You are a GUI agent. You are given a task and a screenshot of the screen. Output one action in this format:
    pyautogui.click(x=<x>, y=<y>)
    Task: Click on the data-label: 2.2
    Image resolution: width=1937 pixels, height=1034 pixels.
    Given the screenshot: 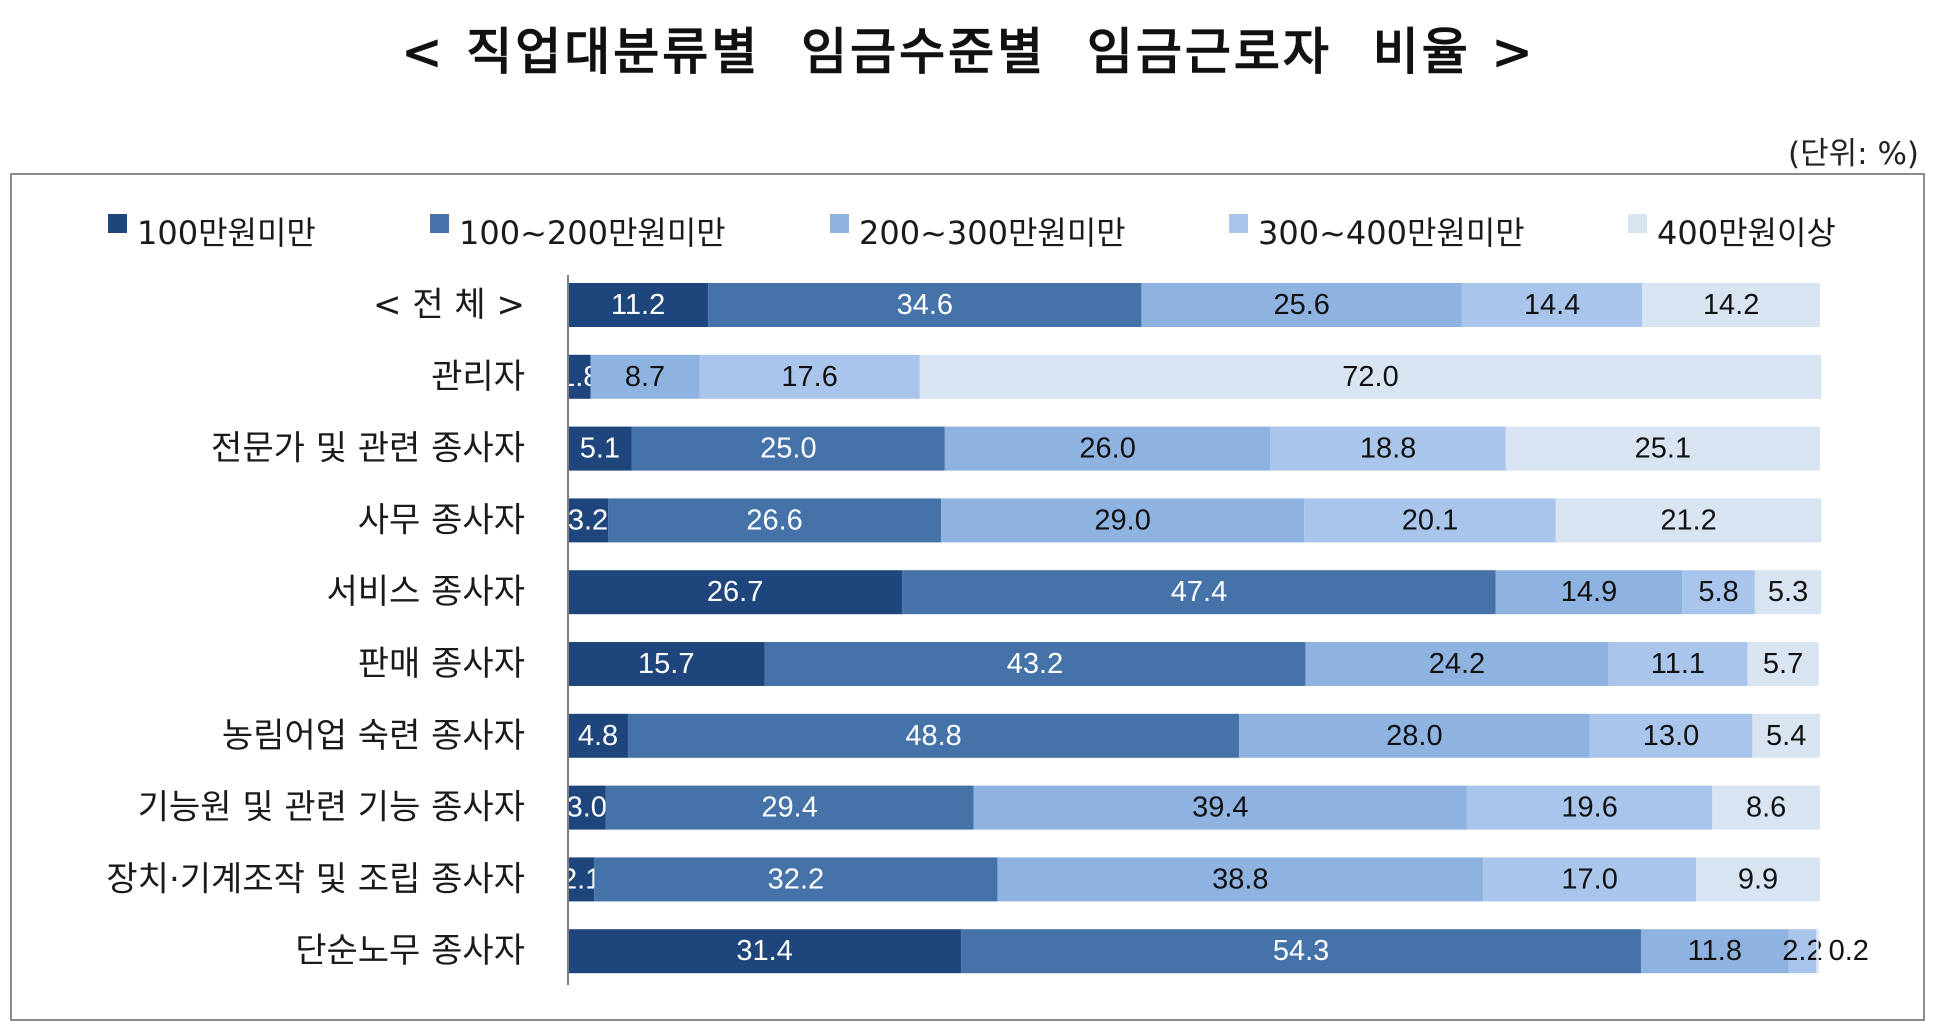 What is the action you would take?
    pyautogui.click(x=1802, y=951)
    